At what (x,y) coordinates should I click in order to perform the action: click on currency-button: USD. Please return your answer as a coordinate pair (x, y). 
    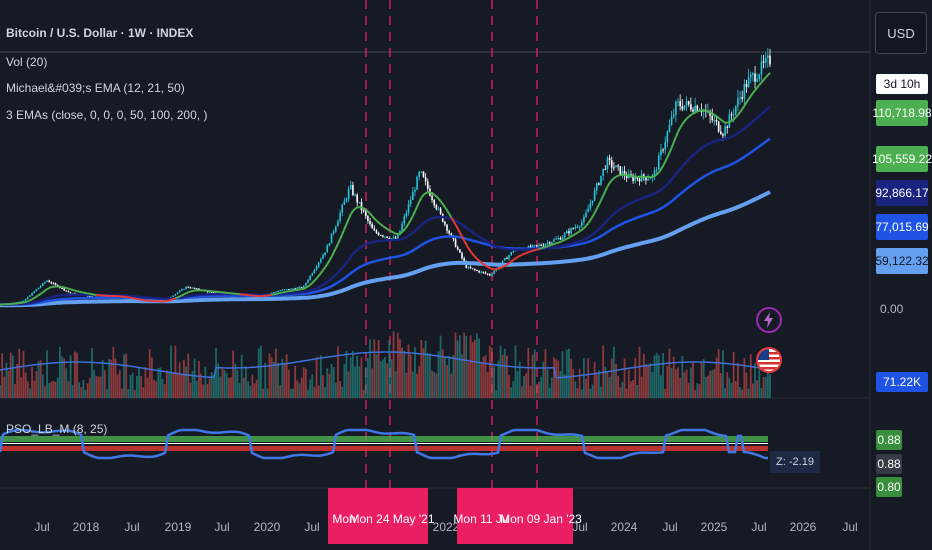
    Looking at the image, I should click on (901, 33).